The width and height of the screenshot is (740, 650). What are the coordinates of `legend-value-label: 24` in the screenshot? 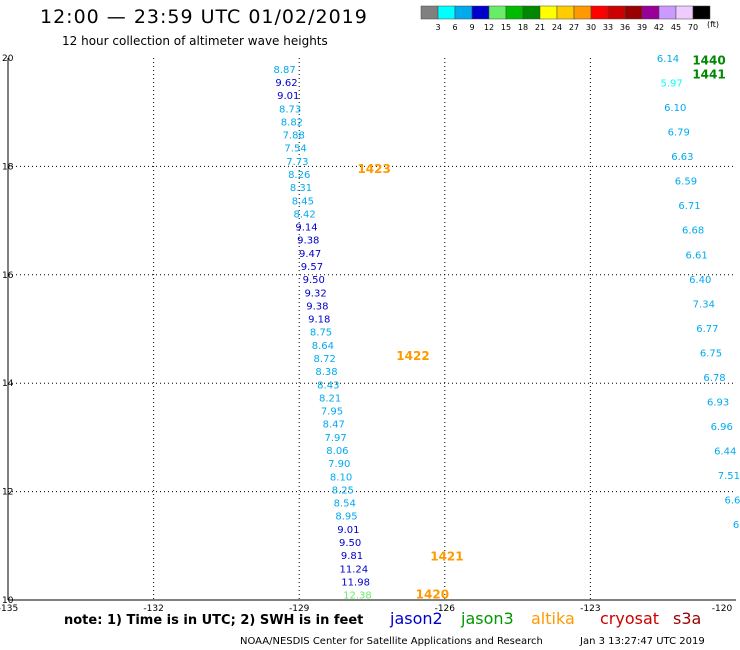 It's located at (557, 27).